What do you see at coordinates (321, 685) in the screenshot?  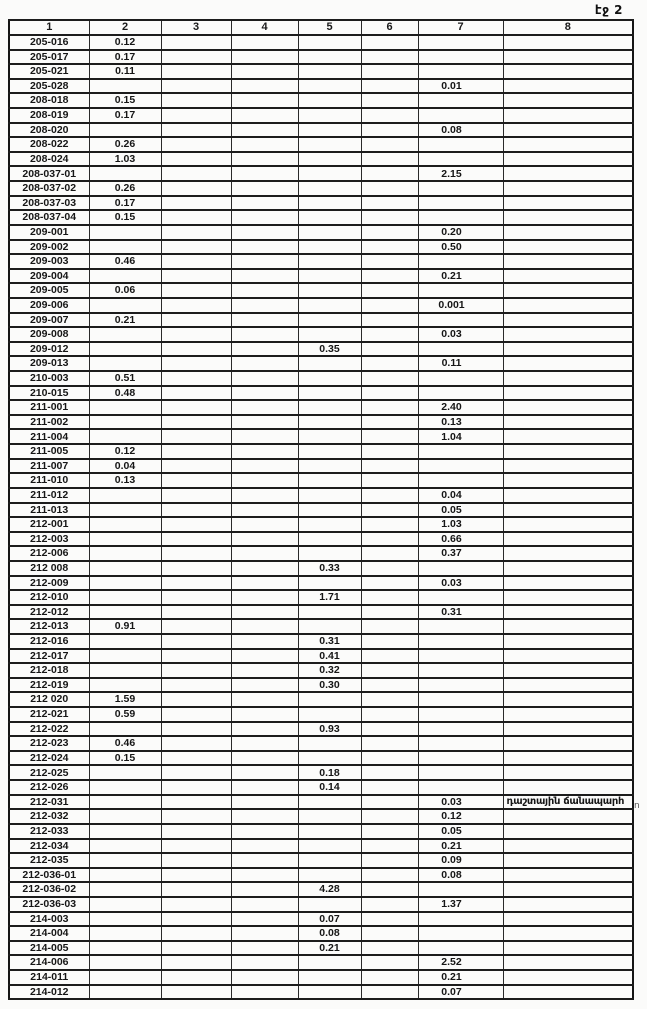 I see `table-row: 212-019 0.30` at bounding box center [321, 685].